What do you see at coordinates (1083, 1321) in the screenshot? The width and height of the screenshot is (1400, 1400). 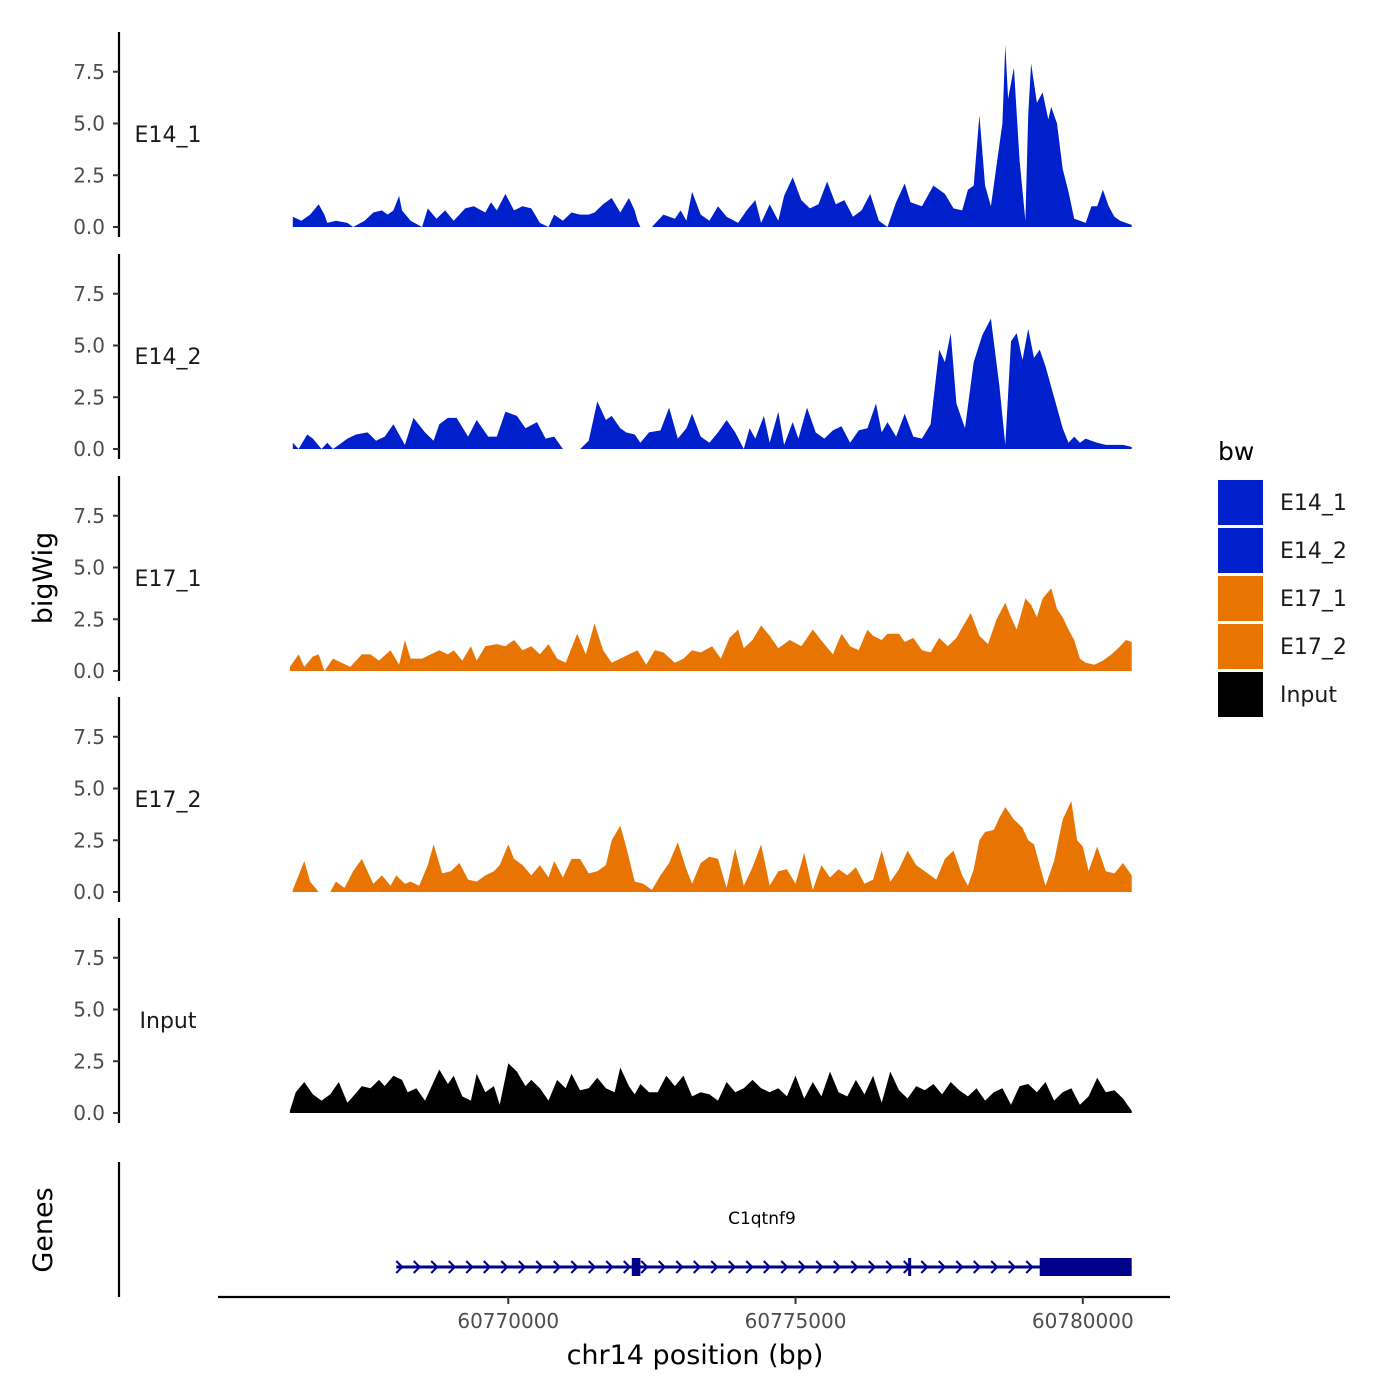 I see `x-tick-label: 60780000` at bounding box center [1083, 1321].